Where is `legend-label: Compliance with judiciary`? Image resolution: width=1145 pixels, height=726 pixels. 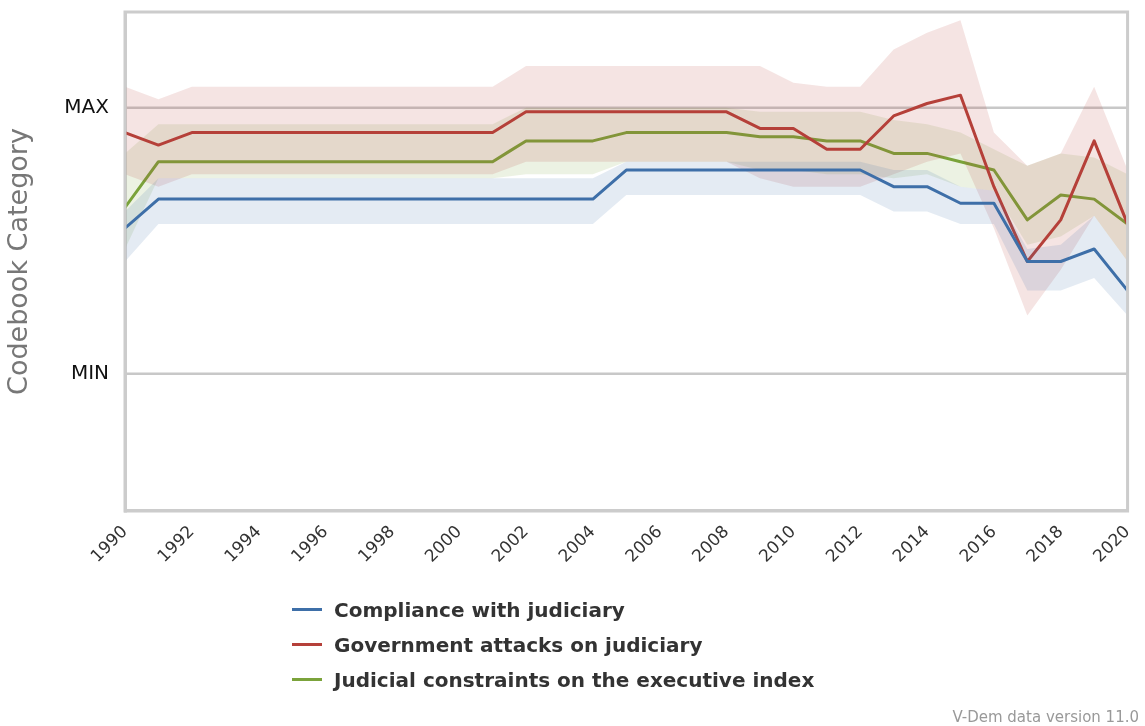 legend-label: Compliance with judiciary is located at coordinates (479, 609).